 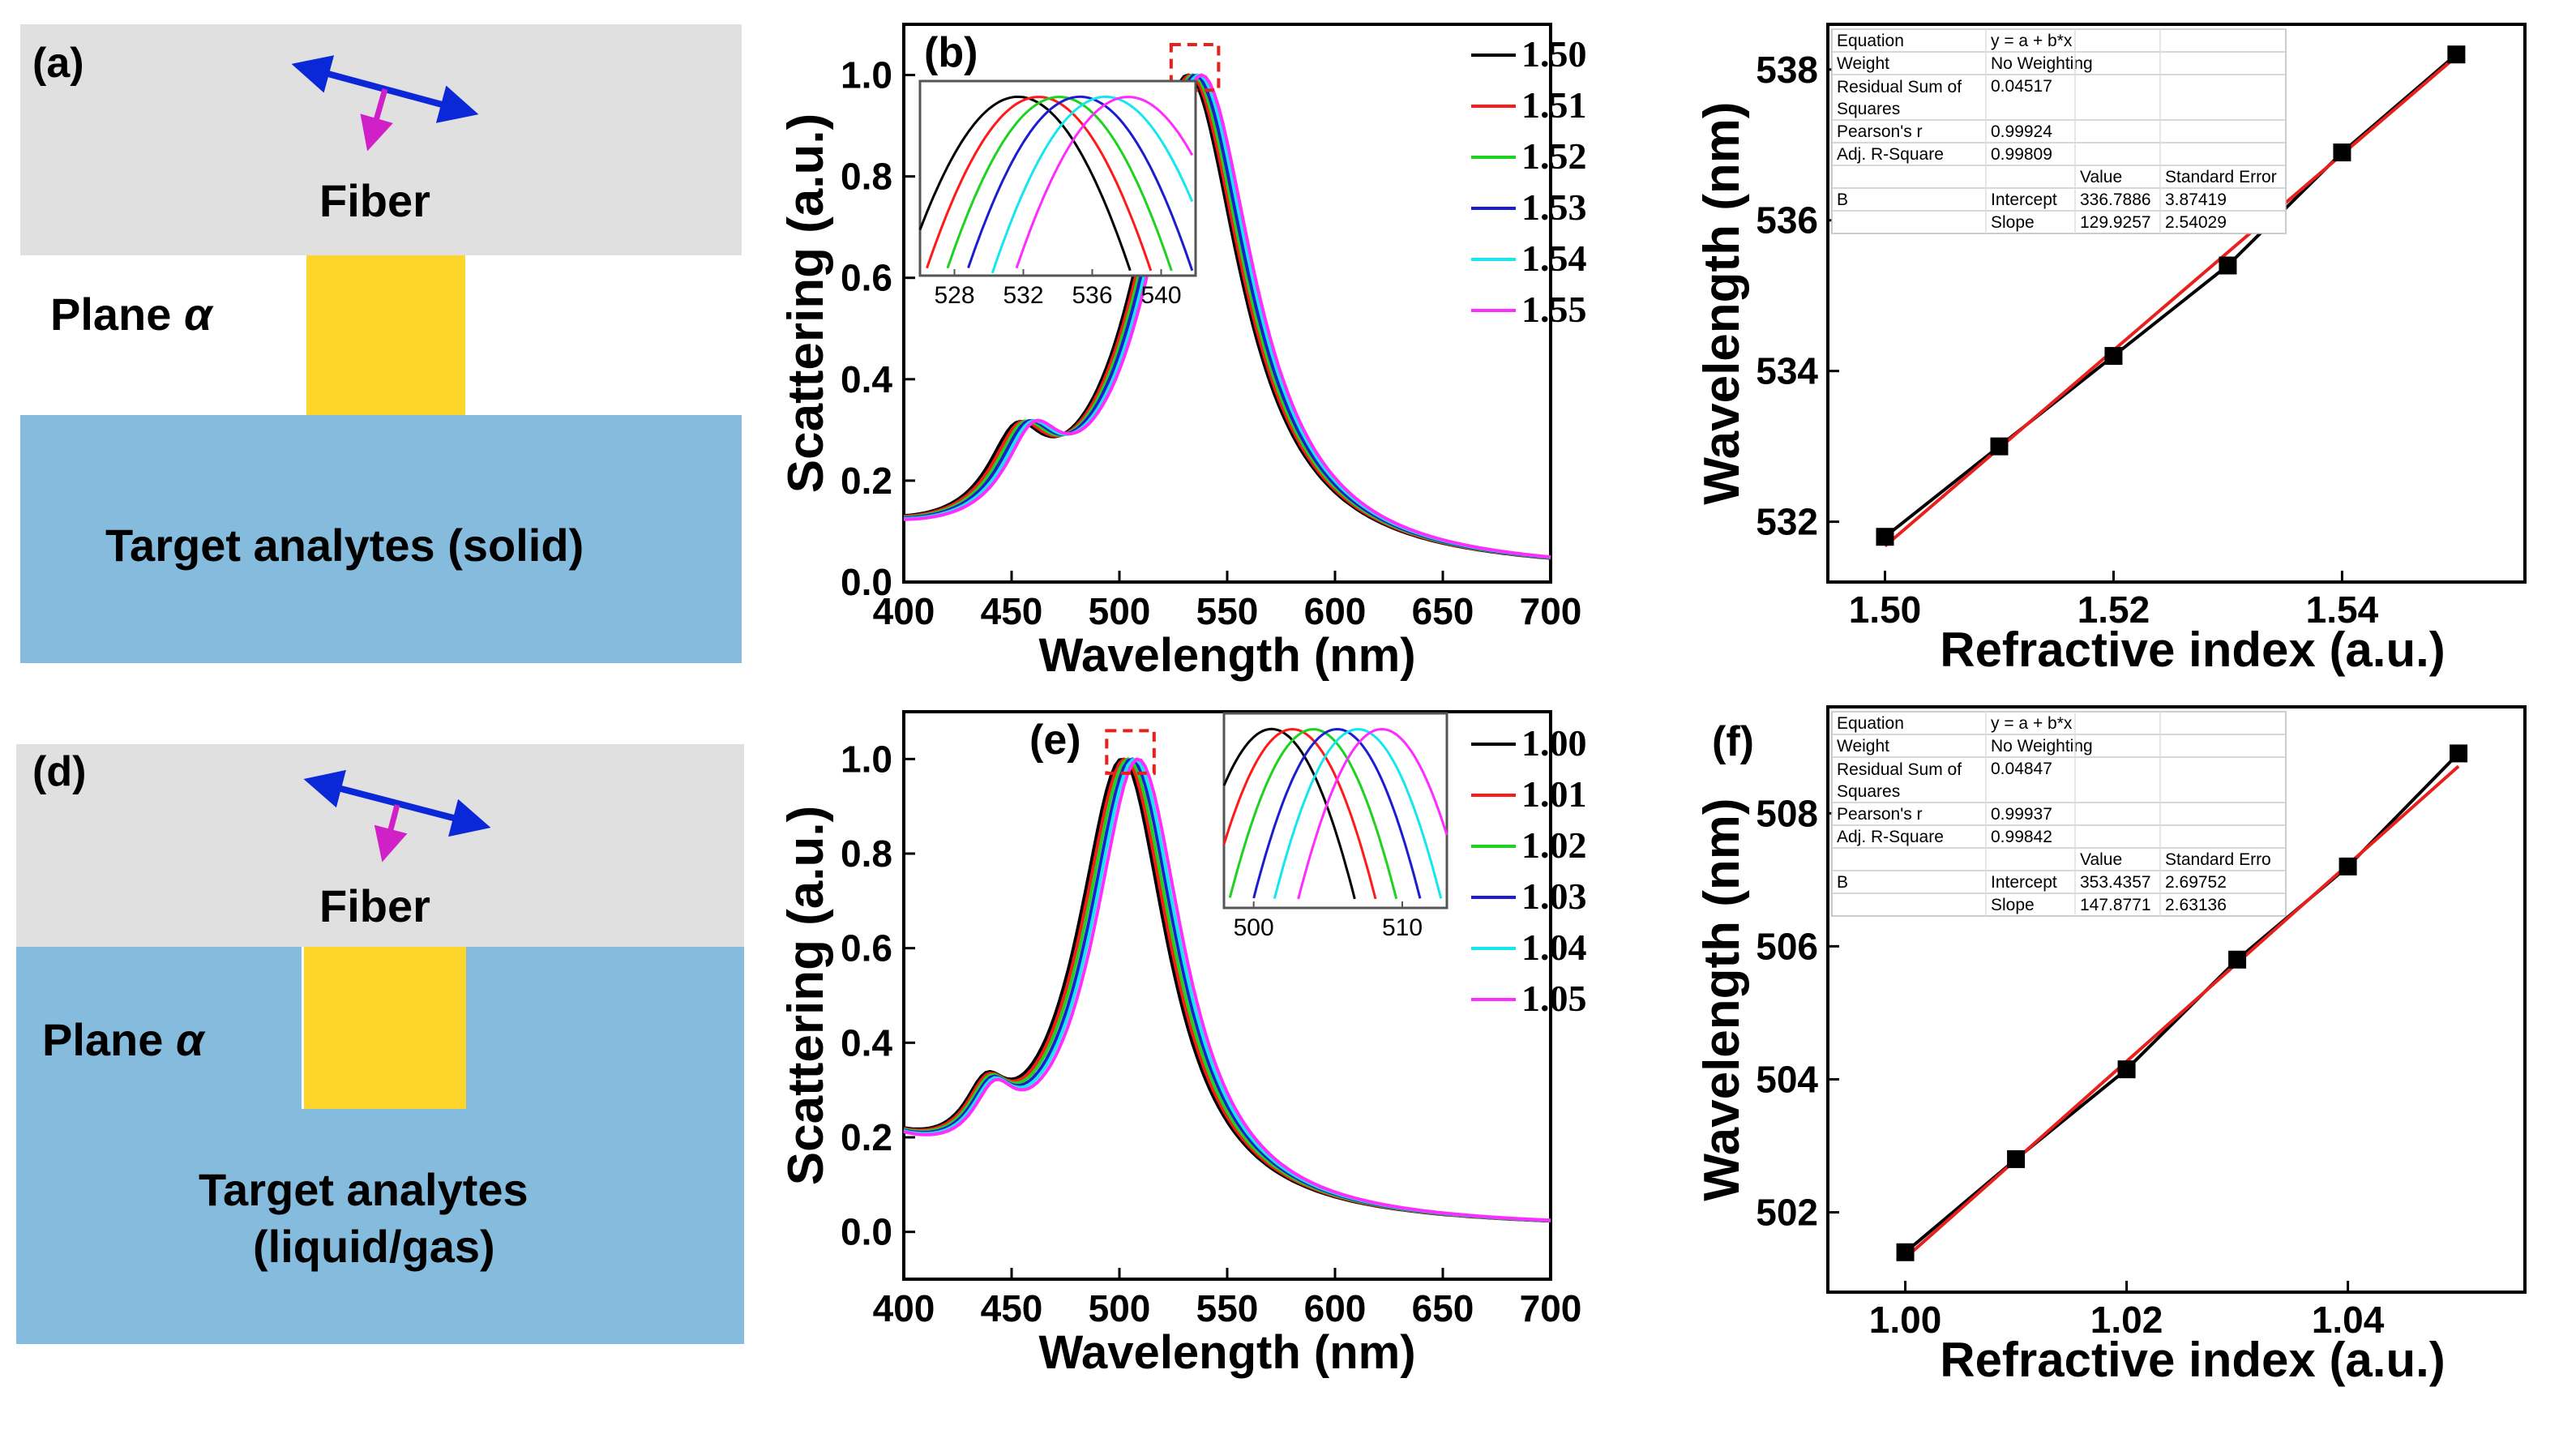 What do you see at coordinates (1092, 295) in the screenshot?
I see `inset-x-tick-label: 536` at bounding box center [1092, 295].